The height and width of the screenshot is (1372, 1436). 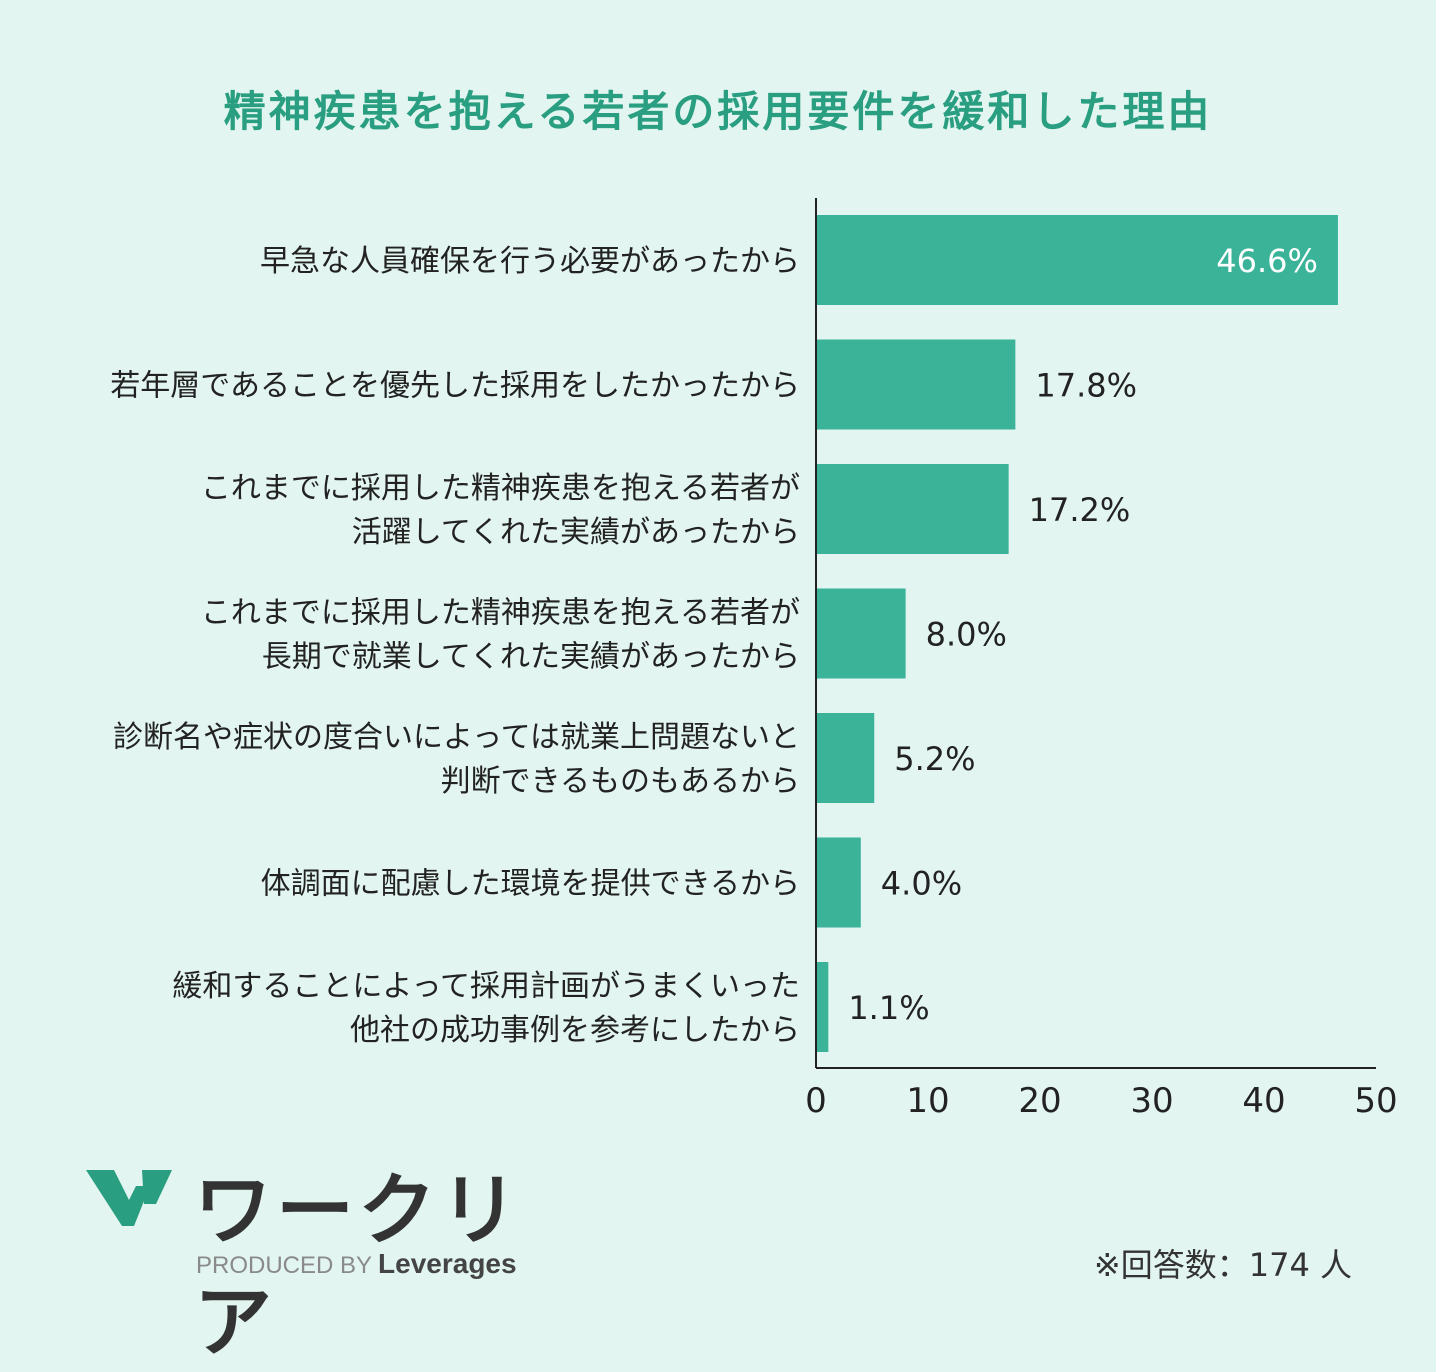 What do you see at coordinates (284, 1265) in the screenshot?
I see `produced-by-text: PRODUCED BY` at bounding box center [284, 1265].